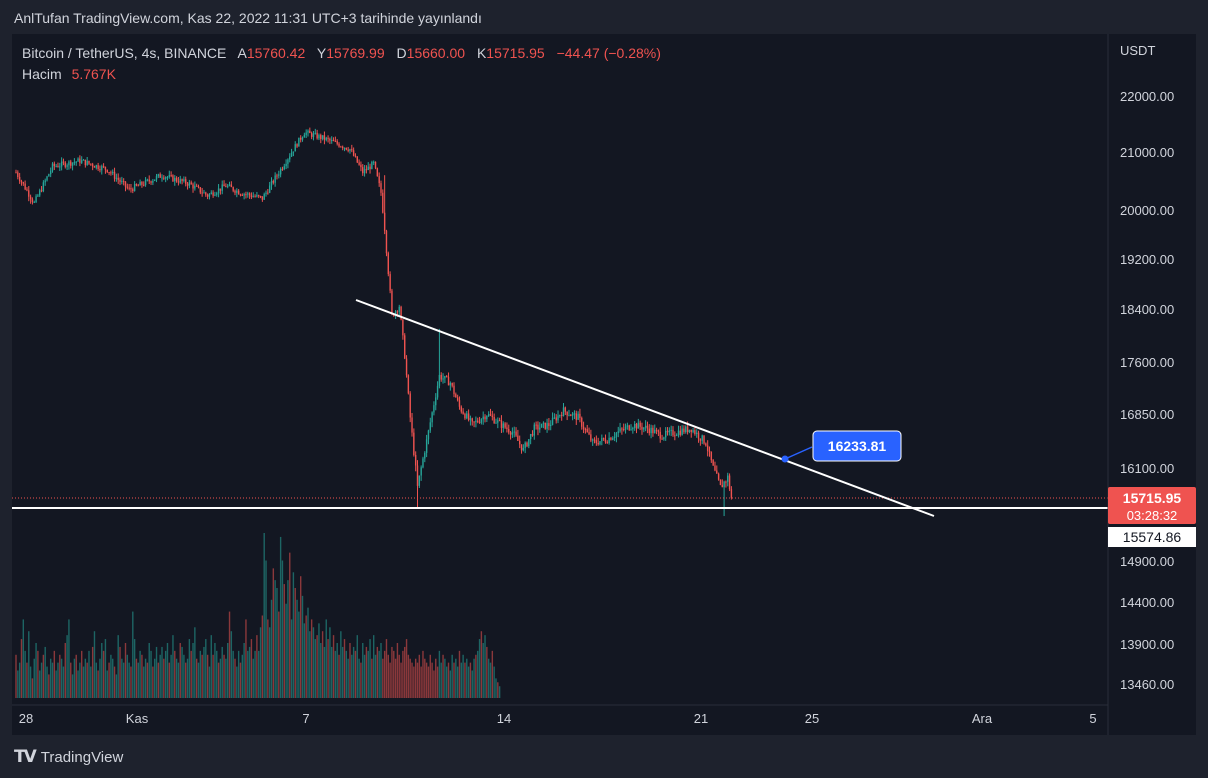 The height and width of the screenshot is (778, 1208). Describe the element at coordinates (1152, 537) in the screenshot. I see `support-price-label: 15574.86` at that location.